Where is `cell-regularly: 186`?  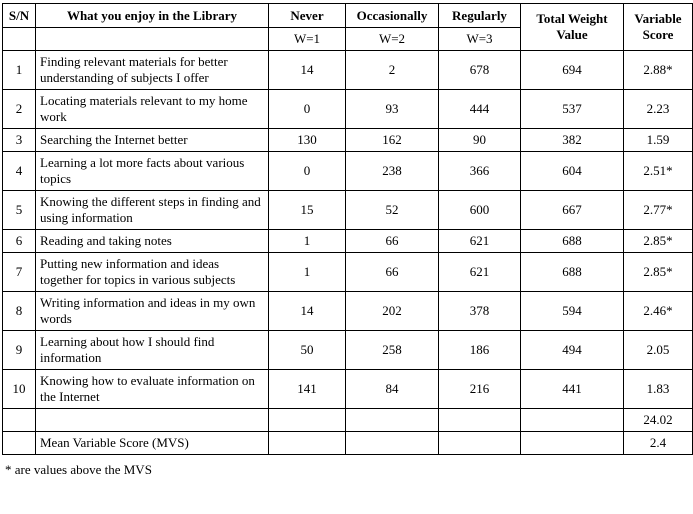
cell-regularly: 186 is located at coordinates (479, 350).